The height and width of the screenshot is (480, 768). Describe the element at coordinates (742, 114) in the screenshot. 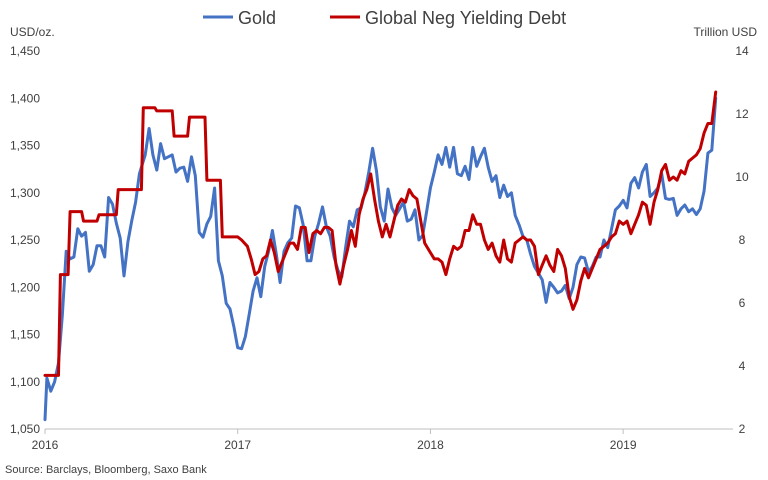

I see `right-axis-tick-label: 12` at that location.